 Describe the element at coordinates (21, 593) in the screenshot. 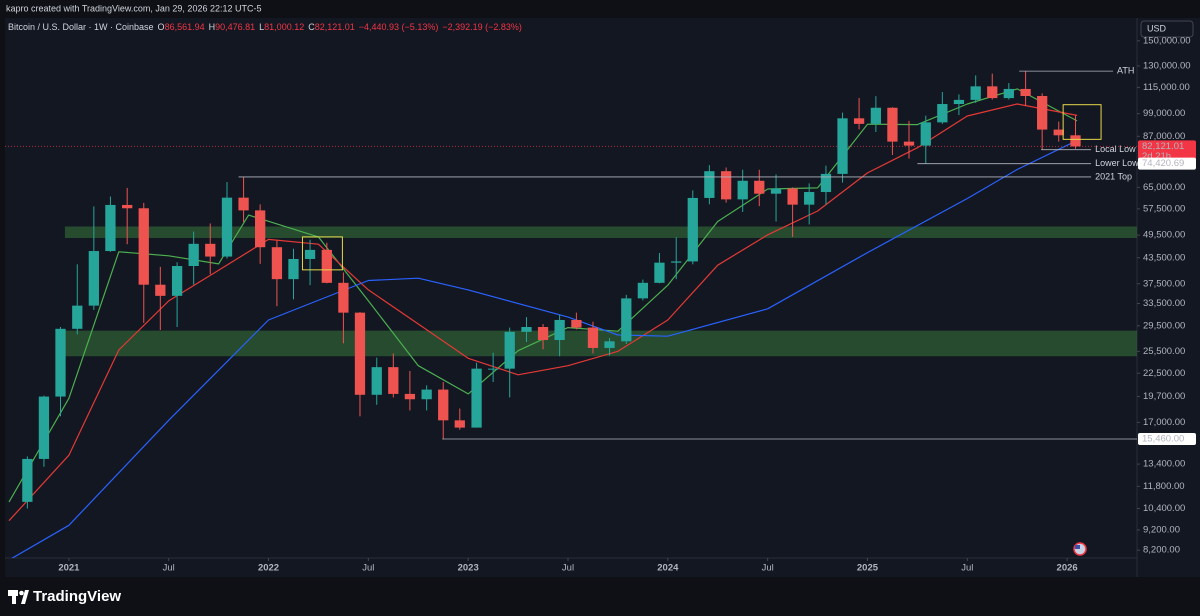

I see `logo-dot` at that location.